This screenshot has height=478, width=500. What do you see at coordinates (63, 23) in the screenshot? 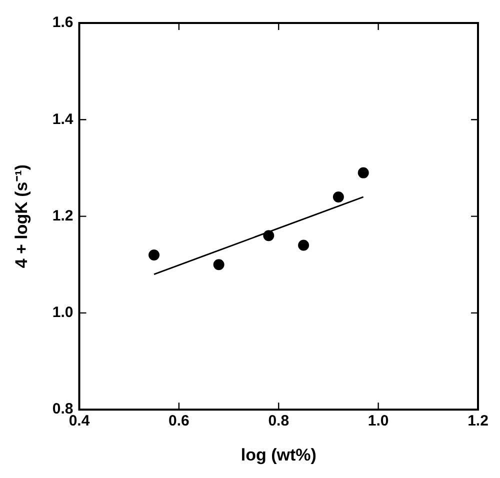
I see `y-tick-label: 1.6` at bounding box center [63, 23].